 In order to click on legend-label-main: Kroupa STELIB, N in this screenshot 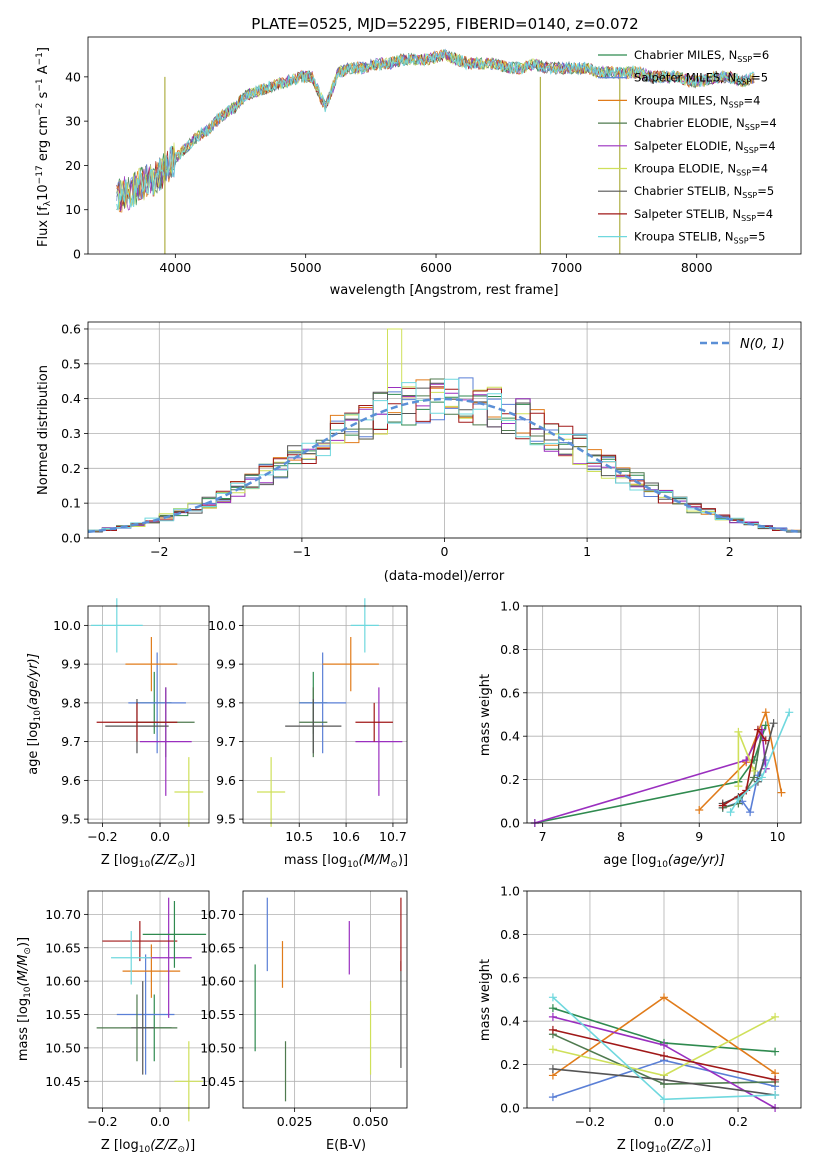, I will do `click(684, 237)`.